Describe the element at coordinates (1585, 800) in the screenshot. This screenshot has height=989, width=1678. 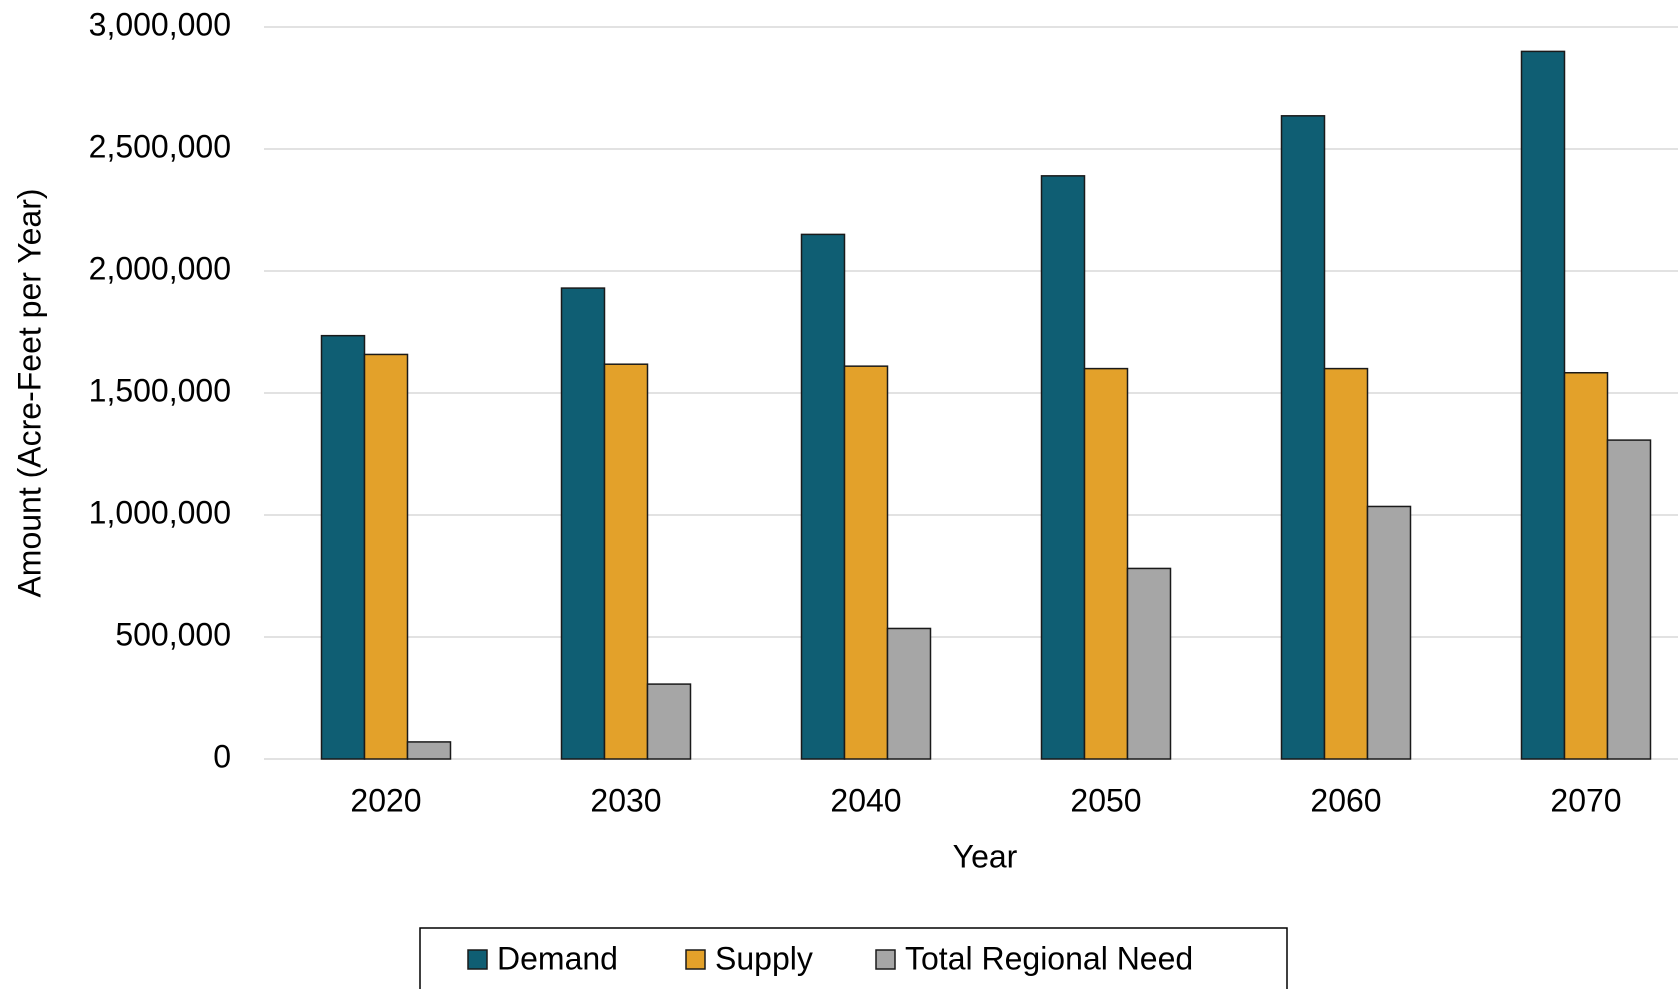
I see `x-tick-label: 2070` at that location.